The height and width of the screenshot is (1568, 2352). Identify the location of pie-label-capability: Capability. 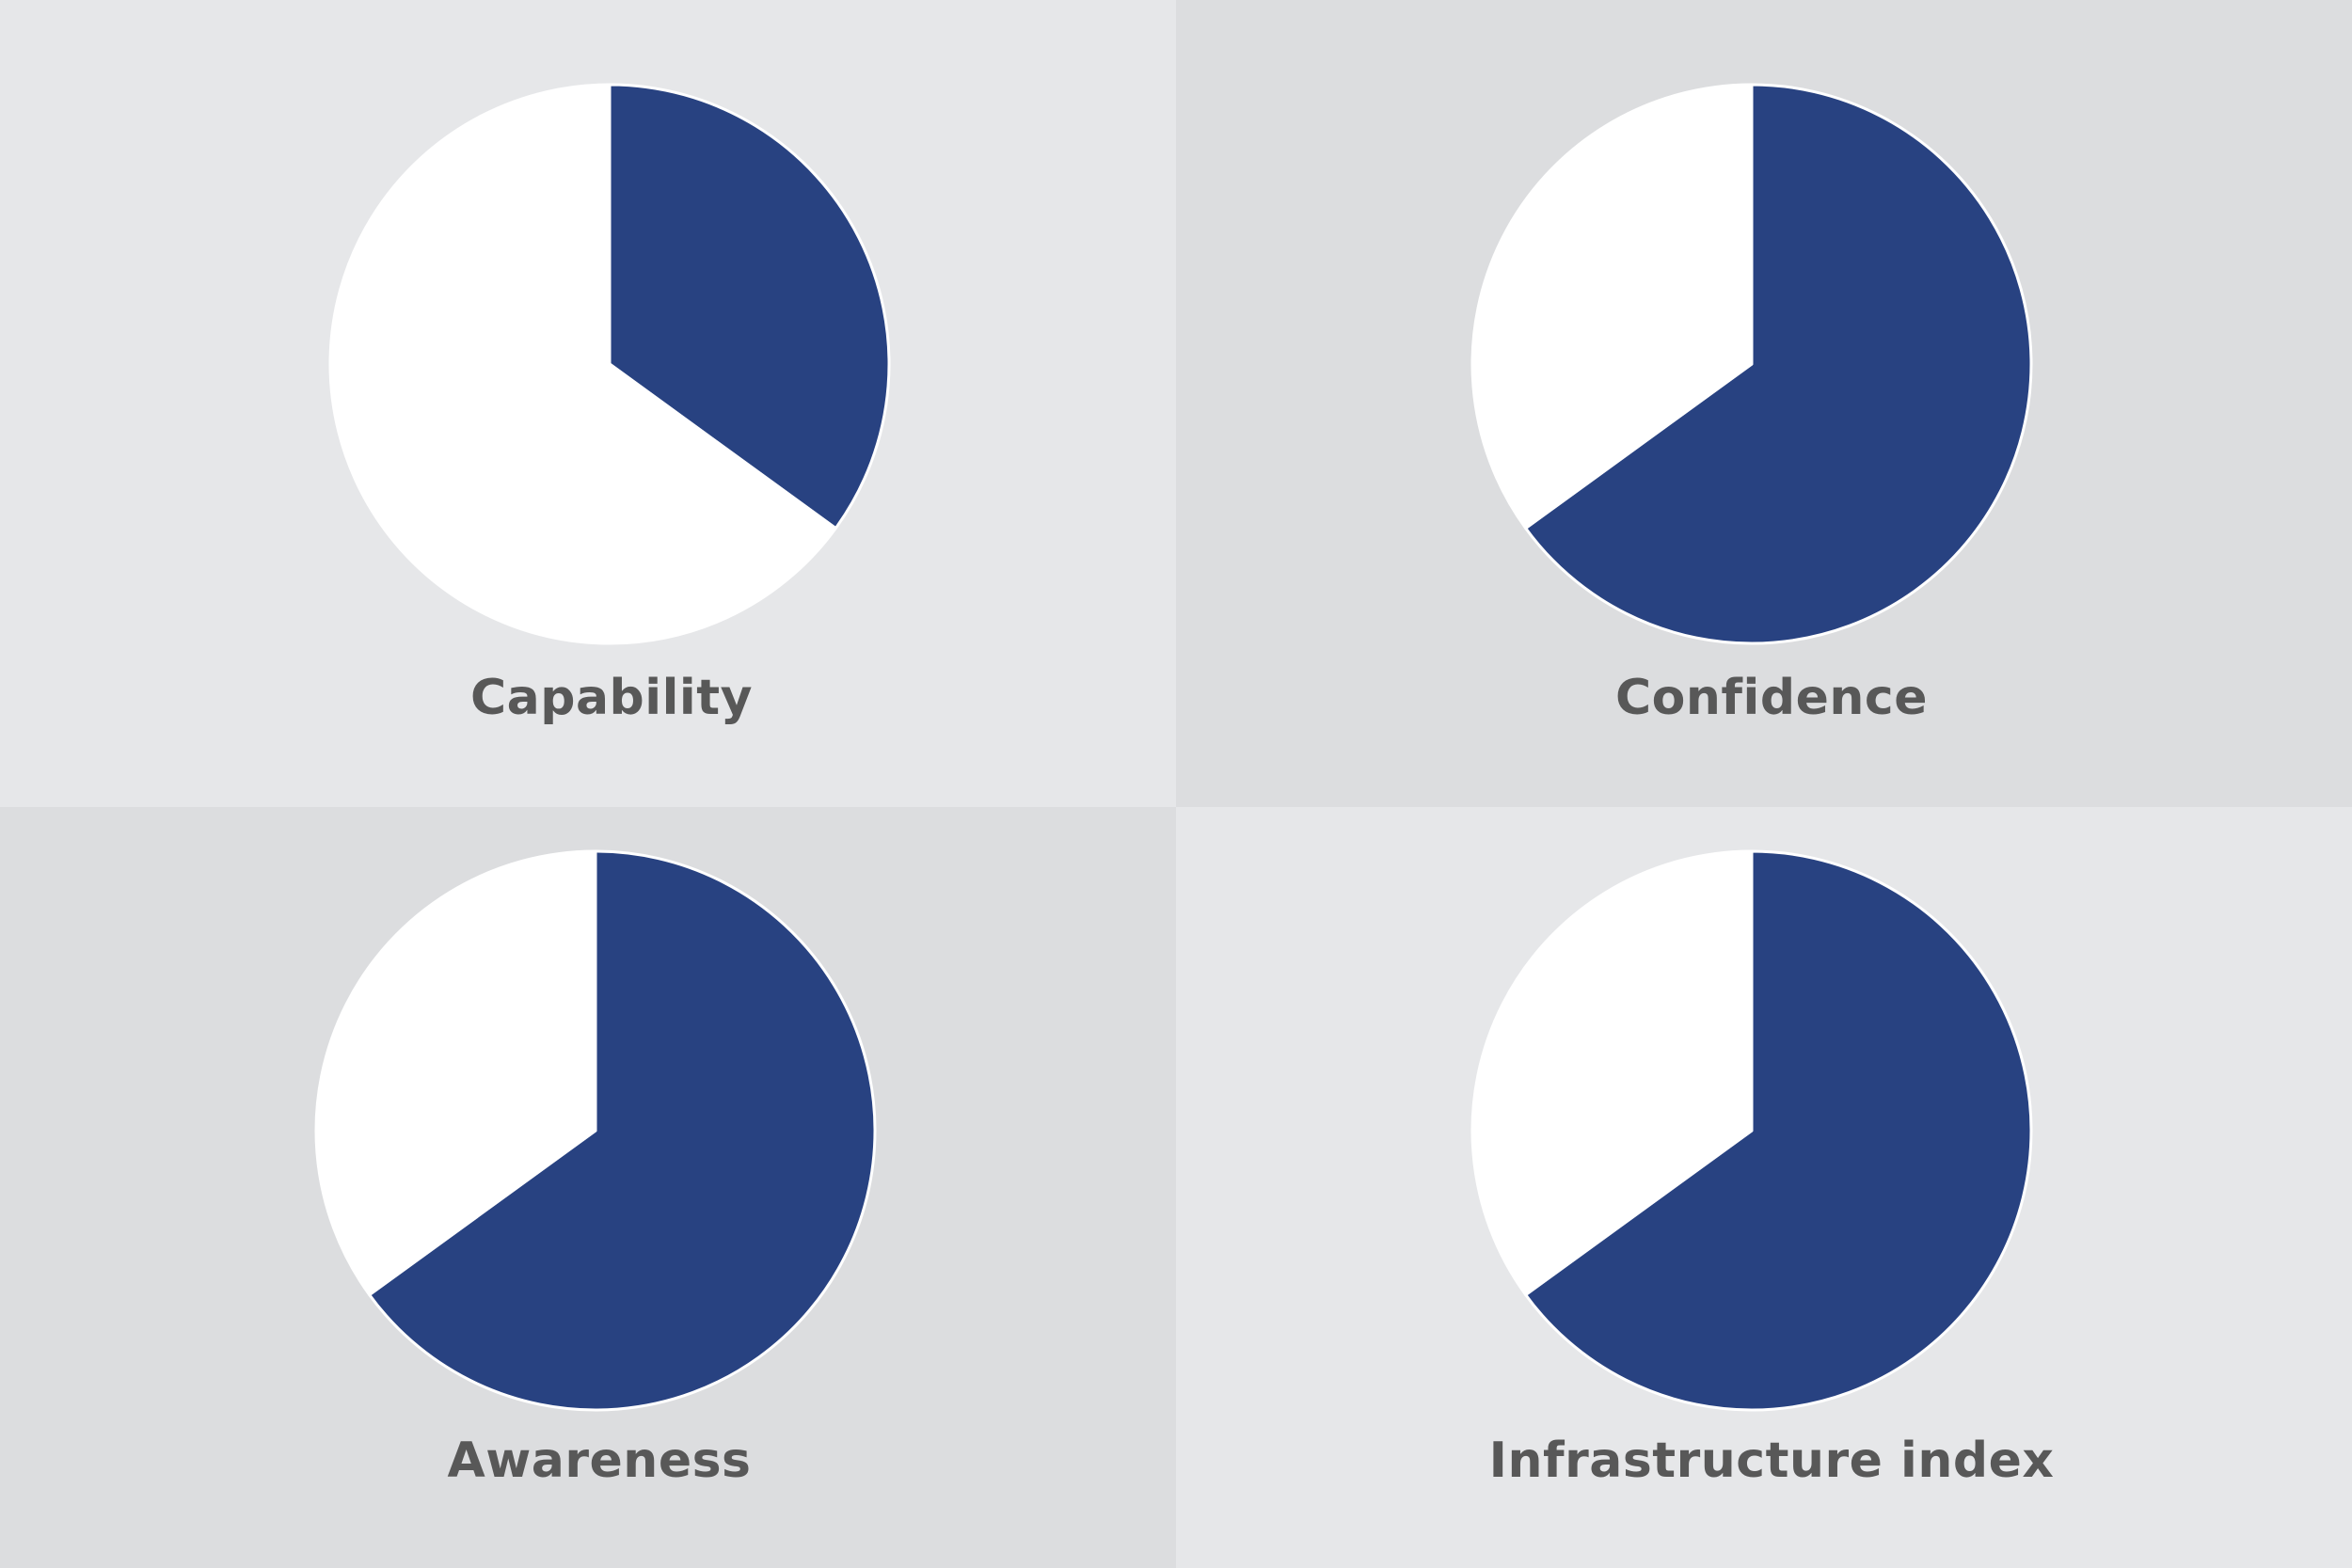
(611, 698).